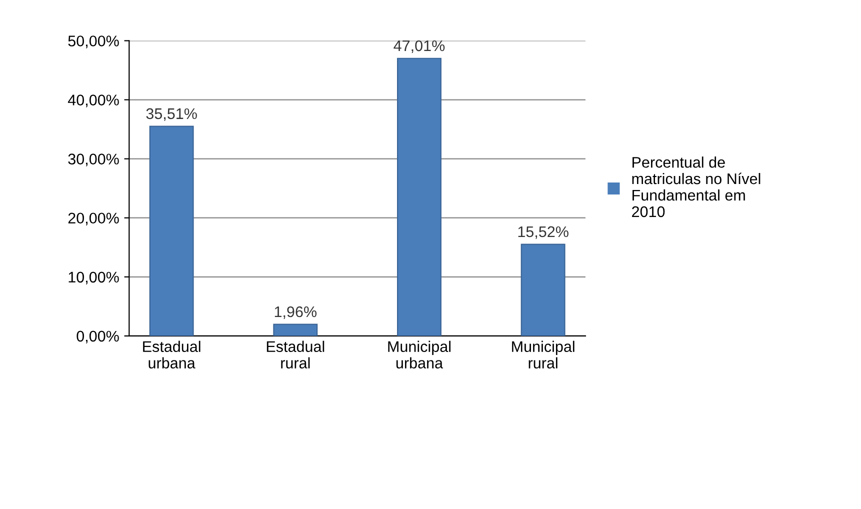 The width and height of the screenshot is (861, 509). I want to click on x-tick-label: Estadual rural, so click(295, 354).